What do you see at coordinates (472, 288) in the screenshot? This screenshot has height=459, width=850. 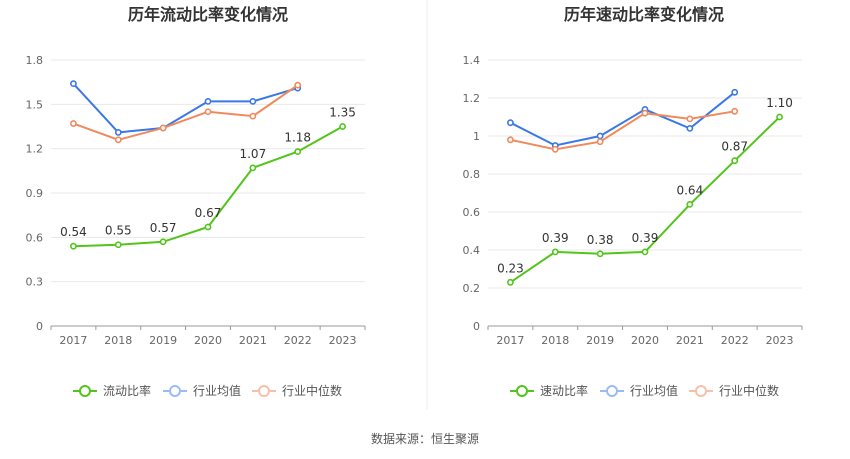 I see `y-tick-label: 0.2` at bounding box center [472, 288].